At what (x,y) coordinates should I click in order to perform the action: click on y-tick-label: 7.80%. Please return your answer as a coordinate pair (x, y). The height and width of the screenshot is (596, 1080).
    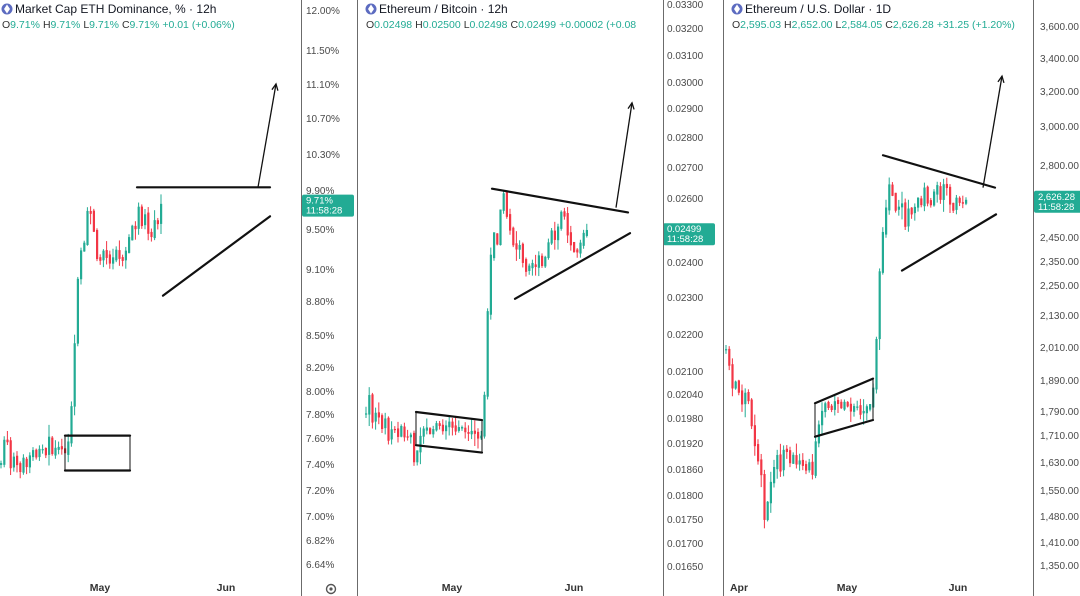
    Looking at the image, I should click on (320, 415).